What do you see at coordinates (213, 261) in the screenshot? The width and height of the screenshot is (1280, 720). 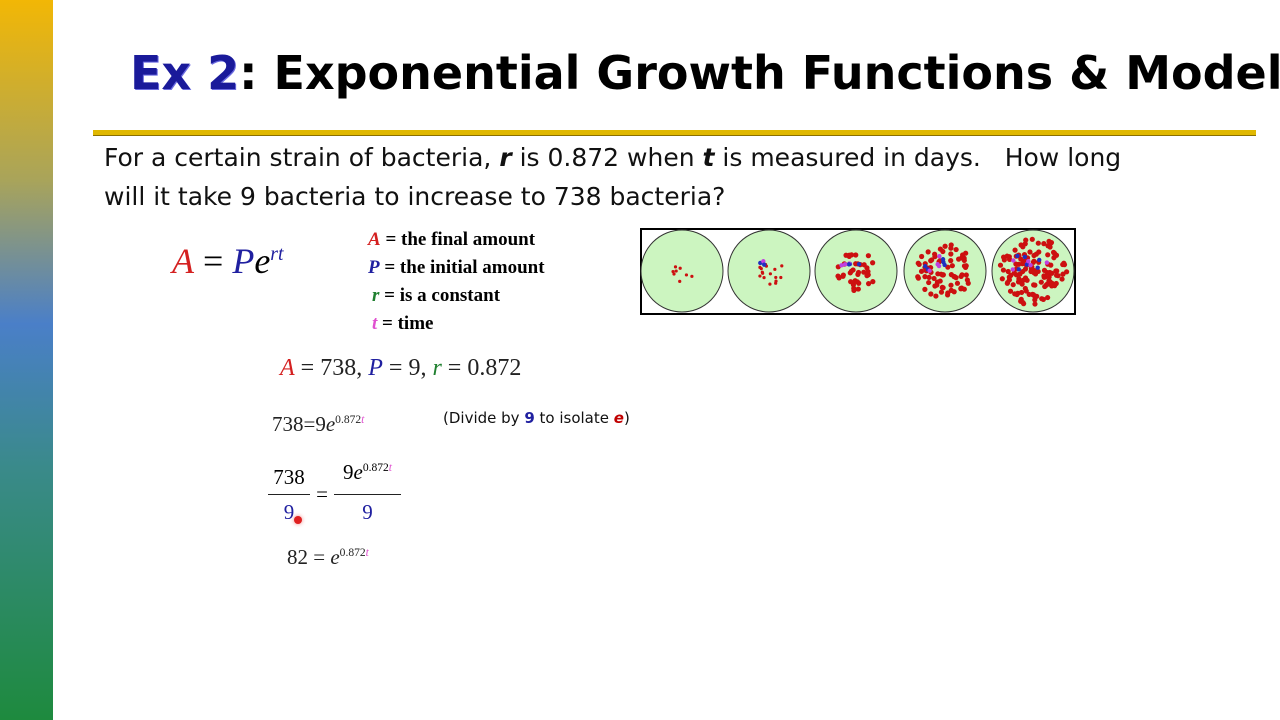 I see `op: =` at bounding box center [213, 261].